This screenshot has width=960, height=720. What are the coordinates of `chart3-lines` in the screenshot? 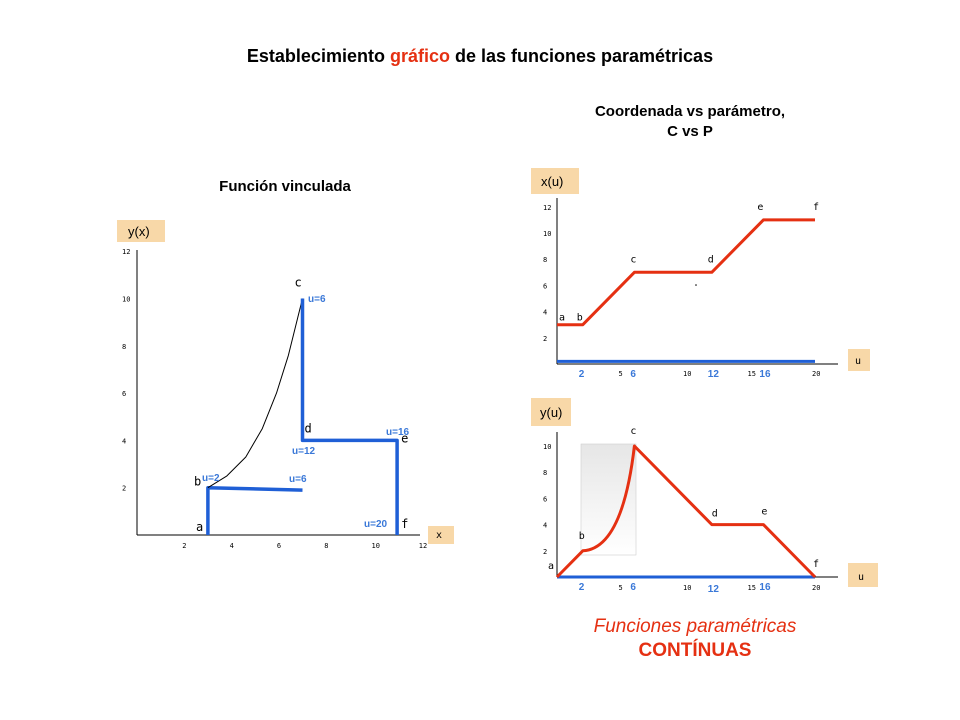 It's located at (686, 511).